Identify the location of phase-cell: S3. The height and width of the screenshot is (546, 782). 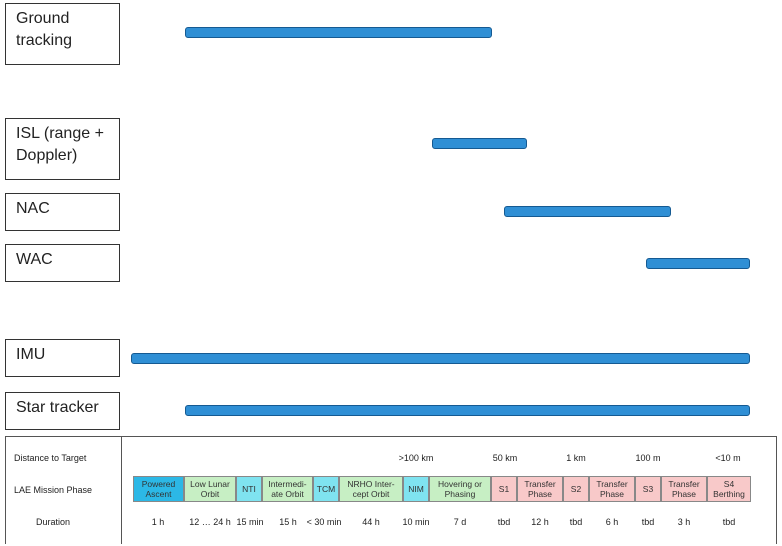
(648, 489).